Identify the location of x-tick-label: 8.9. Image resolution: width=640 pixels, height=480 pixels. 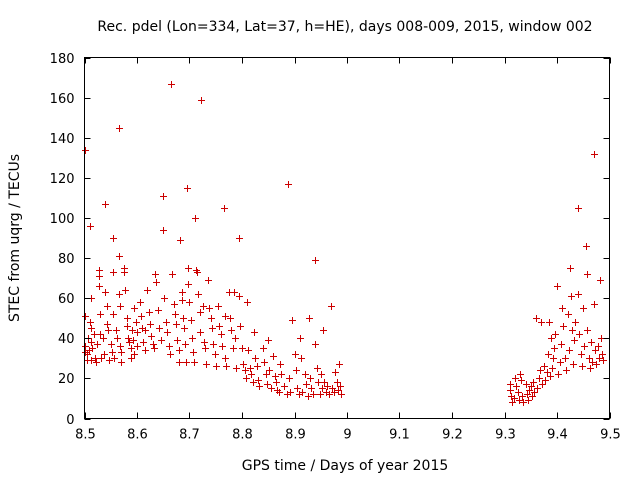
(295, 435).